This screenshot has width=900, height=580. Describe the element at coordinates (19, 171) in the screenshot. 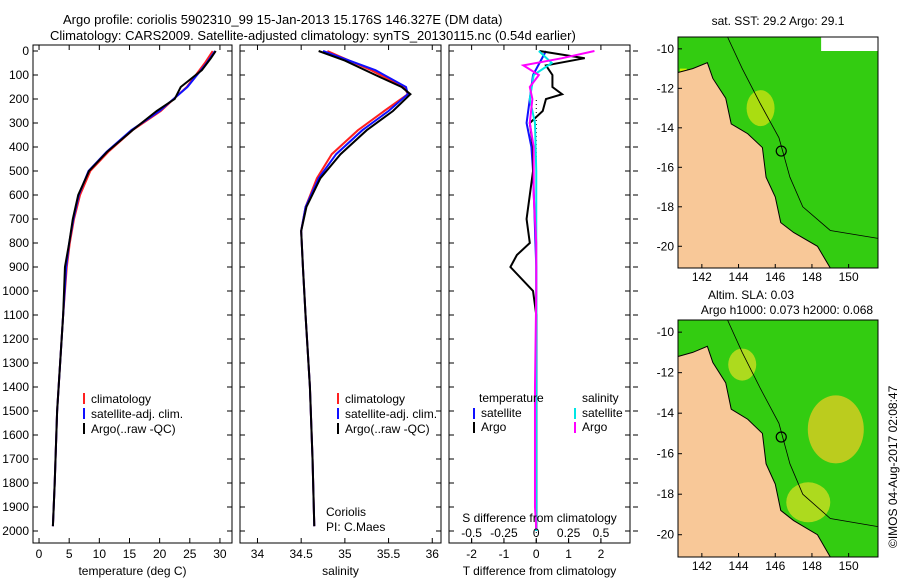

I see `y-tick-label: 500` at that location.